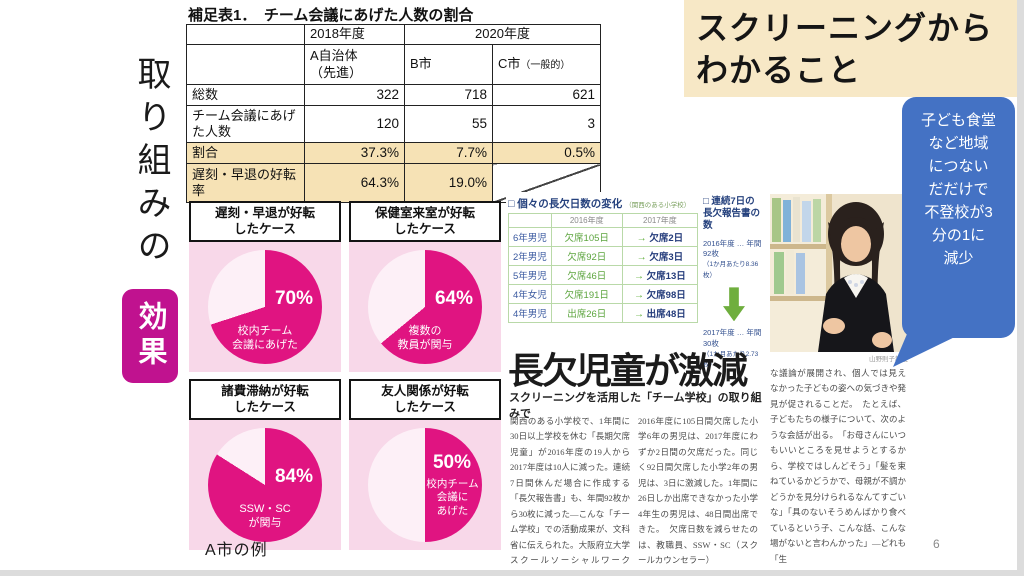 Image resolution: width=1024 pixels, height=576 pixels. What do you see at coordinates (732, 213) in the screenshot?
I see `report-count-title: □ 連続7日の 長欠報告書の数` at bounding box center [732, 213].